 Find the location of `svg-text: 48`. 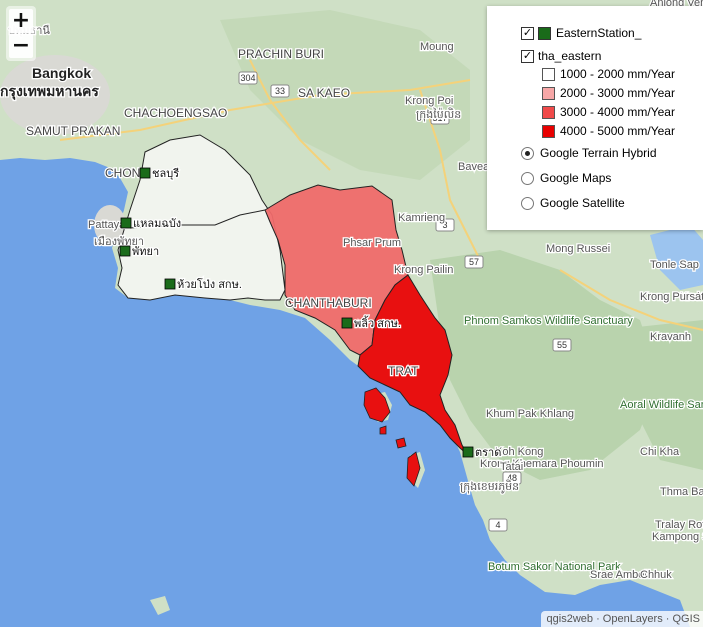

svg-text: 48 is located at coordinates (512, 478).